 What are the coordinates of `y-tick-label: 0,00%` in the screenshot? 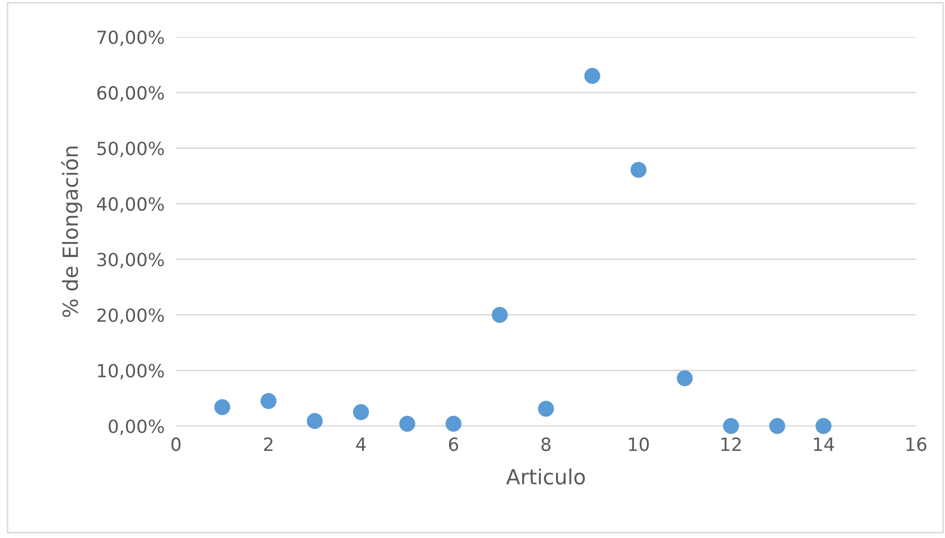 It's located at (136, 427).